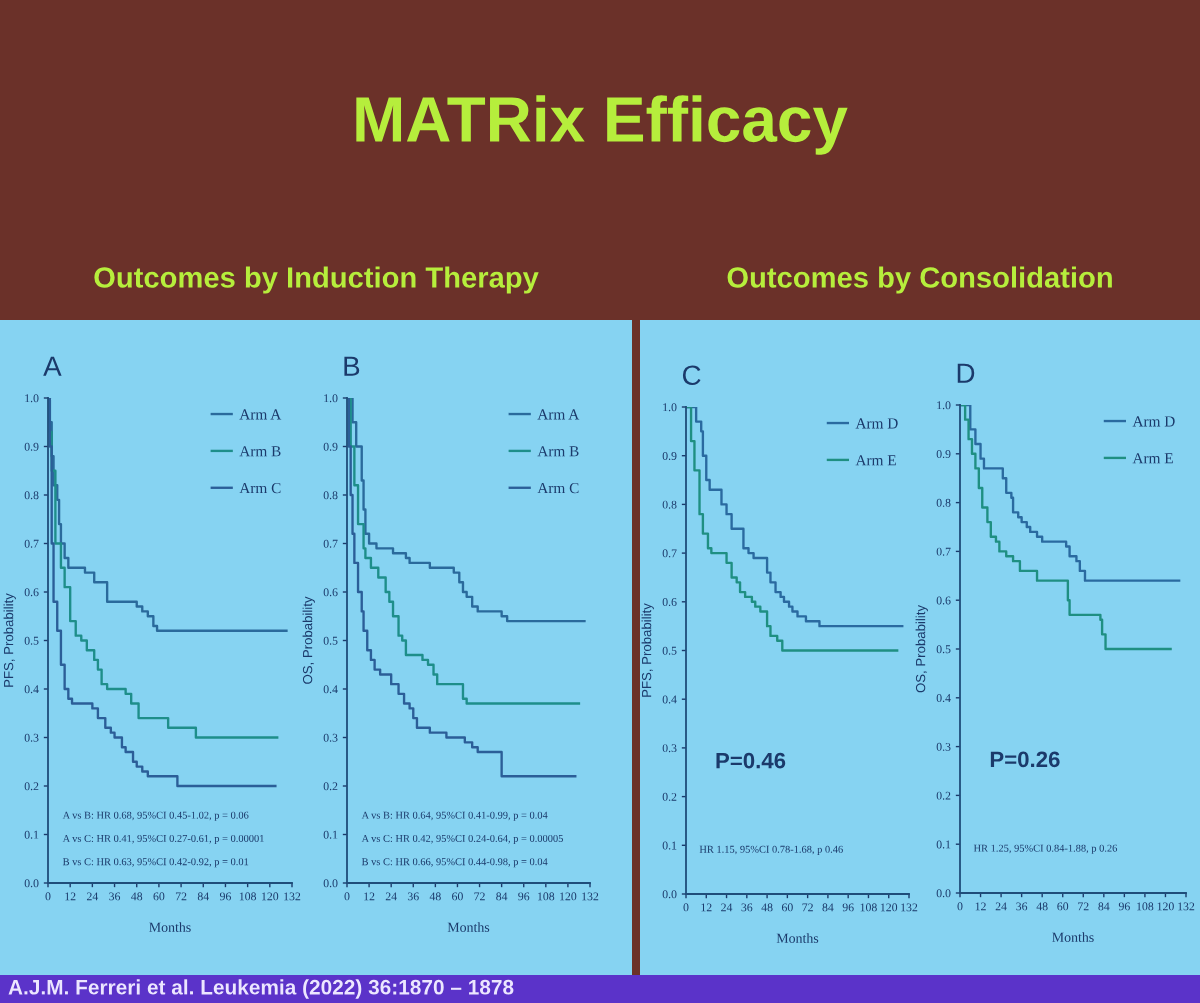  Describe the element at coordinates (52, 366) in the screenshot. I see `chart-title: A` at that location.